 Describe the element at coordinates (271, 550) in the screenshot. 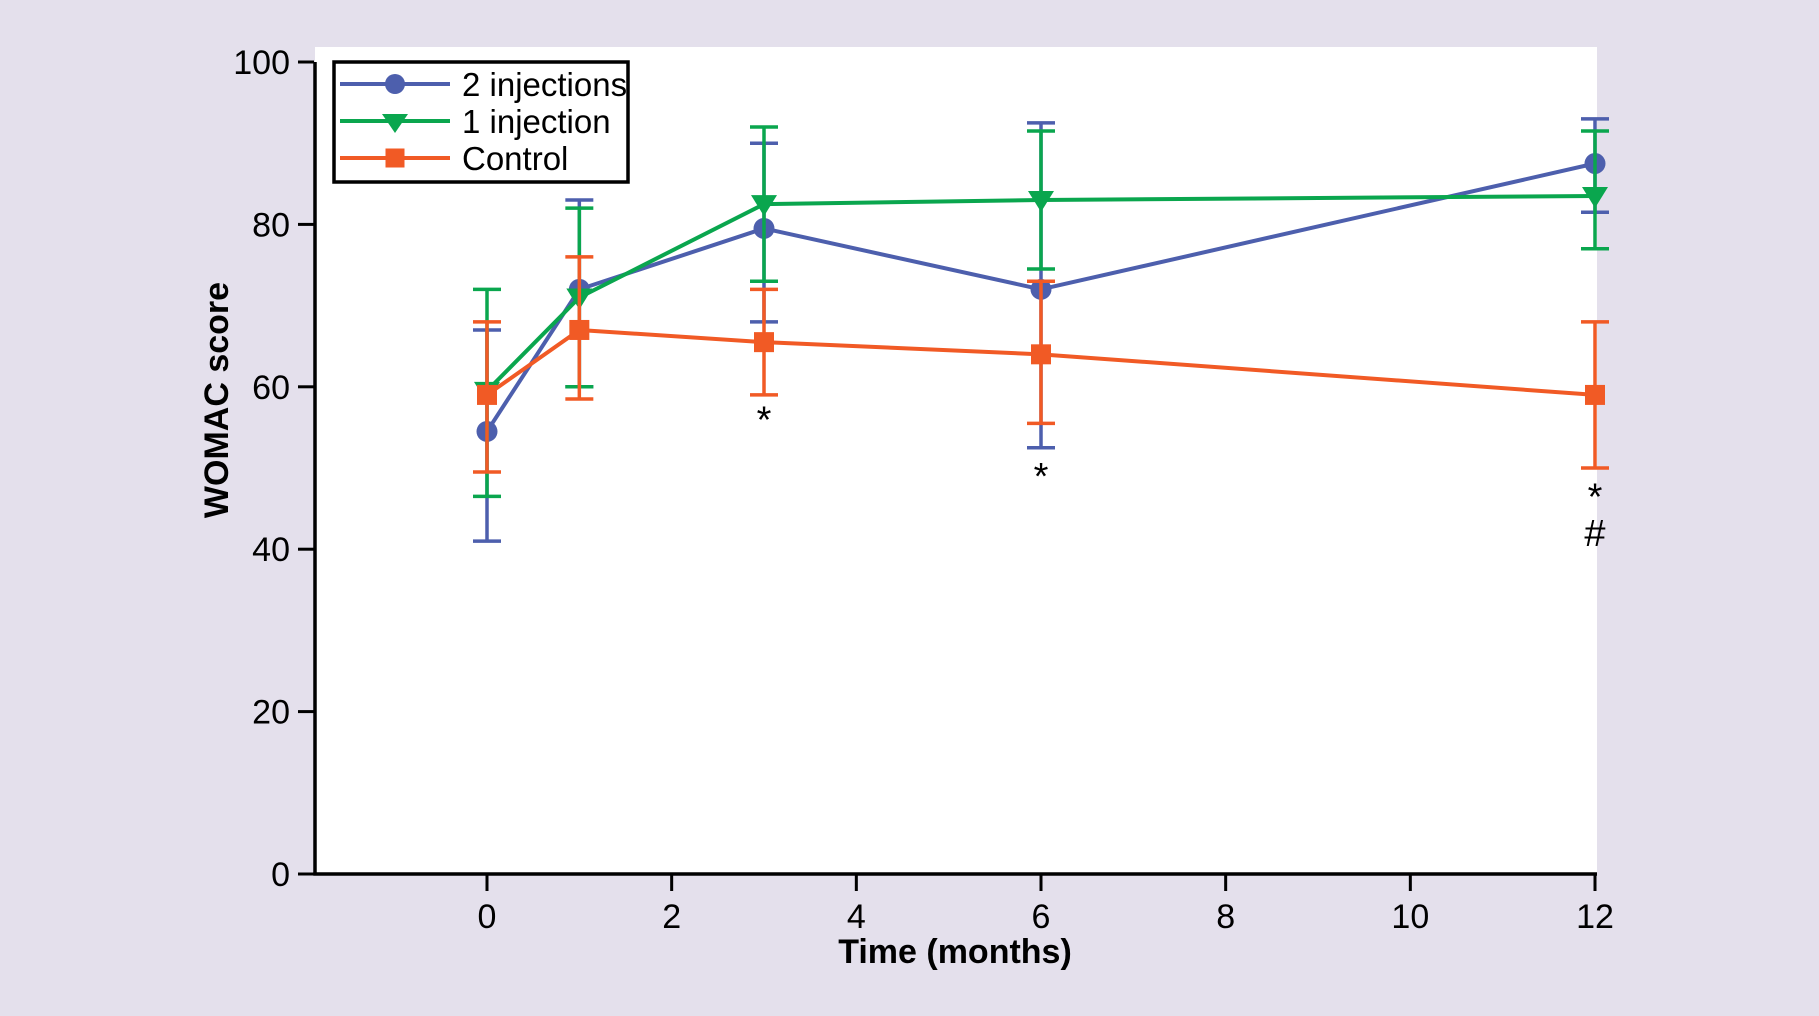

I see `y-tick-label: 40` at that location.